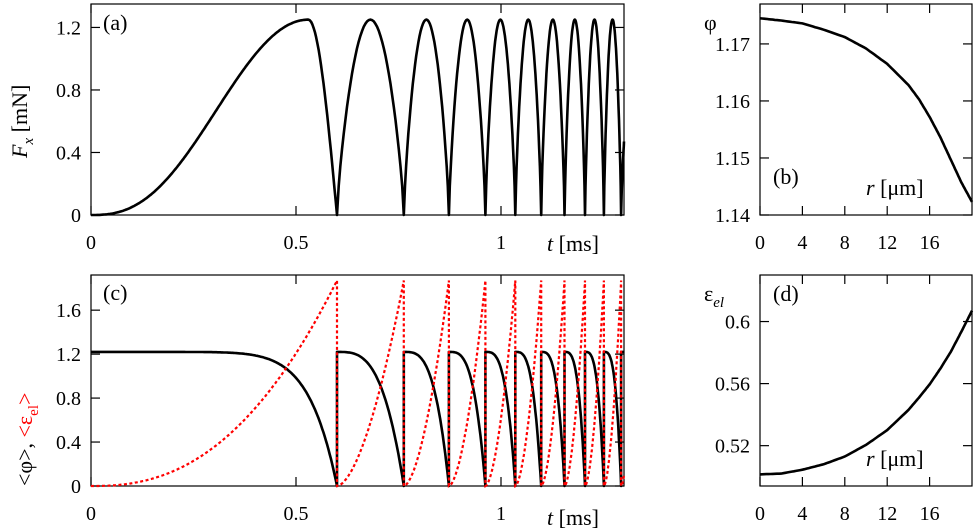 The width and height of the screenshot is (974, 532). I want to click on panel-d: 0 4 8 12 16 0.52 0.56 0.6 (d) r [μm] εel, so click(839, 399).